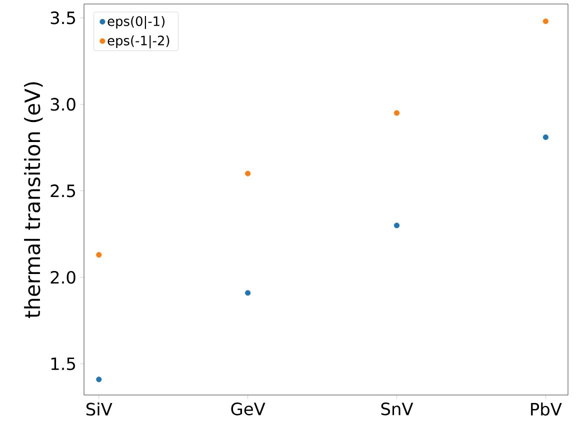  Describe the element at coordinates (139, 41) in the screenshot. I see `legend-label: eps(-1|-2)` at that location.